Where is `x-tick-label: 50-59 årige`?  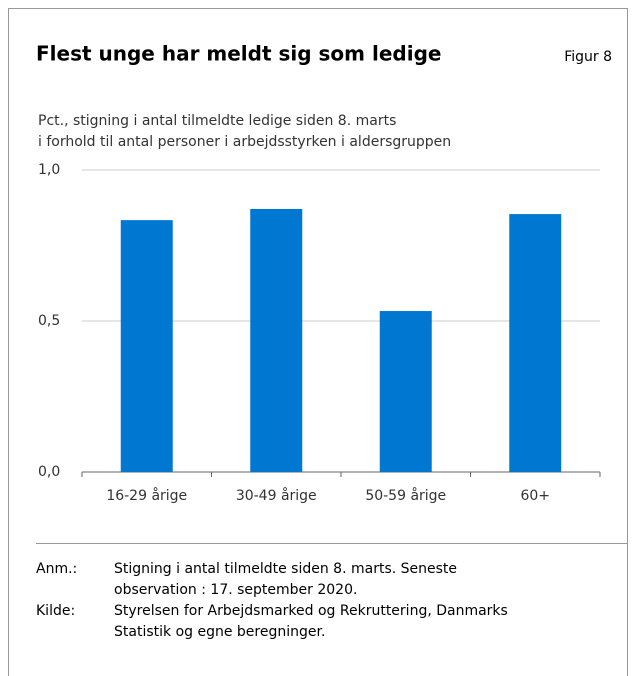 x-tick-label: 50-59 årige is located at coordinates (405, 495).